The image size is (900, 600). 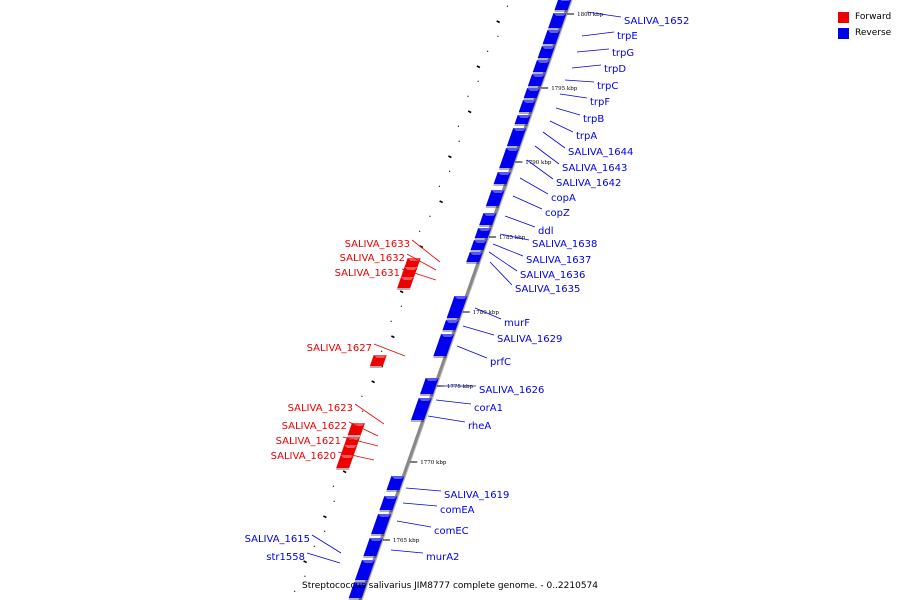 What do you see at coordinates (517, 323) in the screenshot?
I see `reverse-gene-label: murF` at bounding box center [517, 323].